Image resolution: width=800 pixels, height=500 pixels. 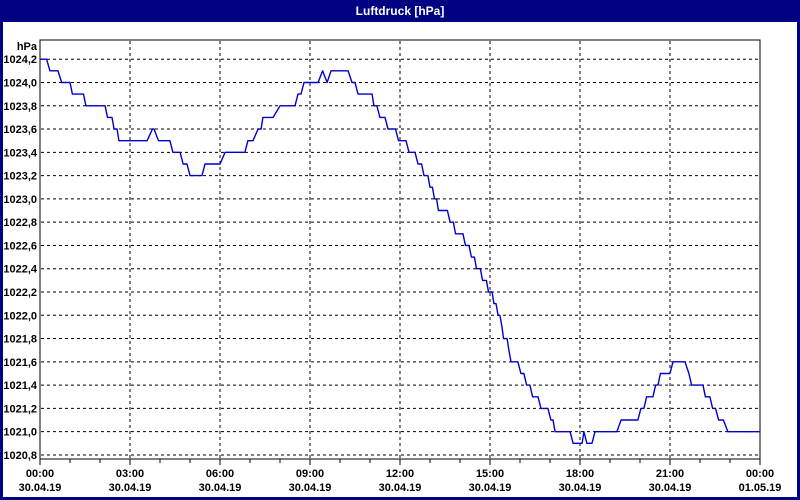 I want to click on y-tick-label: 1021,6, so click(x=20, y=363).